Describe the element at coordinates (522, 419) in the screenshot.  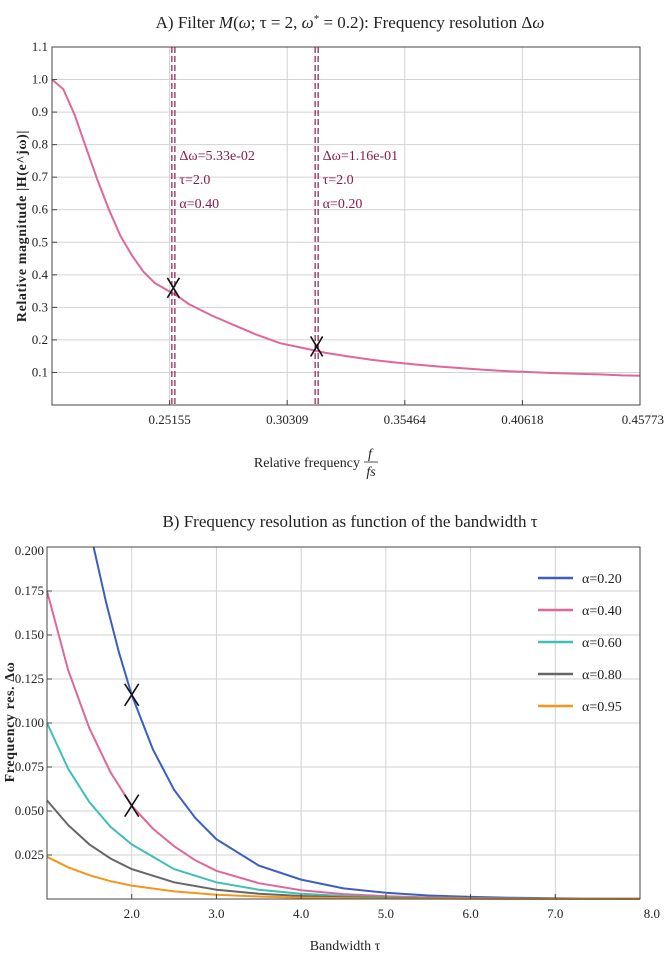
I see `chart-a-x-tick-label: 0.40618` at that location.